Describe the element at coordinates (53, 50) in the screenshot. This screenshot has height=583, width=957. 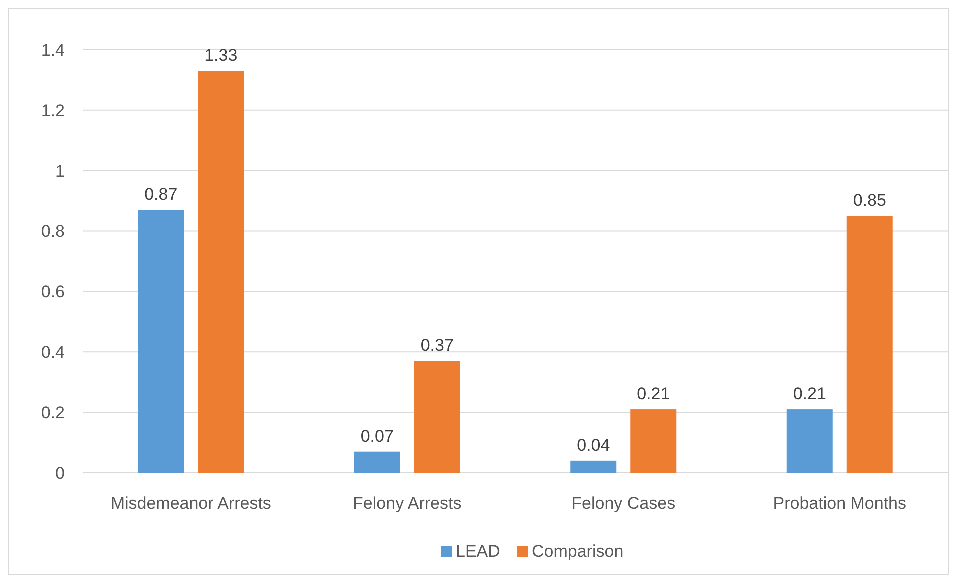
I see `y-tick-label: 1.4` at that location.